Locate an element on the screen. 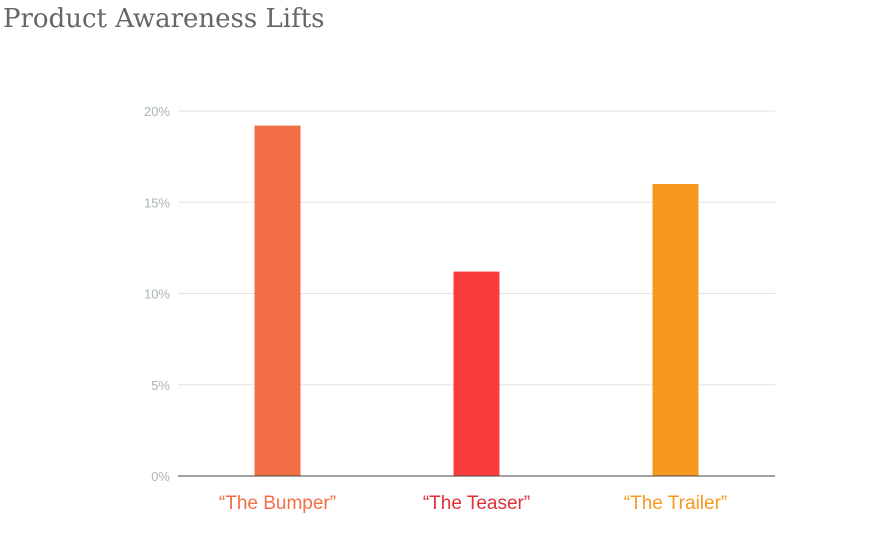 The image size is (870, 535). x-axis-labels: “The Bumper” “The Teaser” “The Trailer” is located at coordinates (473, 503).